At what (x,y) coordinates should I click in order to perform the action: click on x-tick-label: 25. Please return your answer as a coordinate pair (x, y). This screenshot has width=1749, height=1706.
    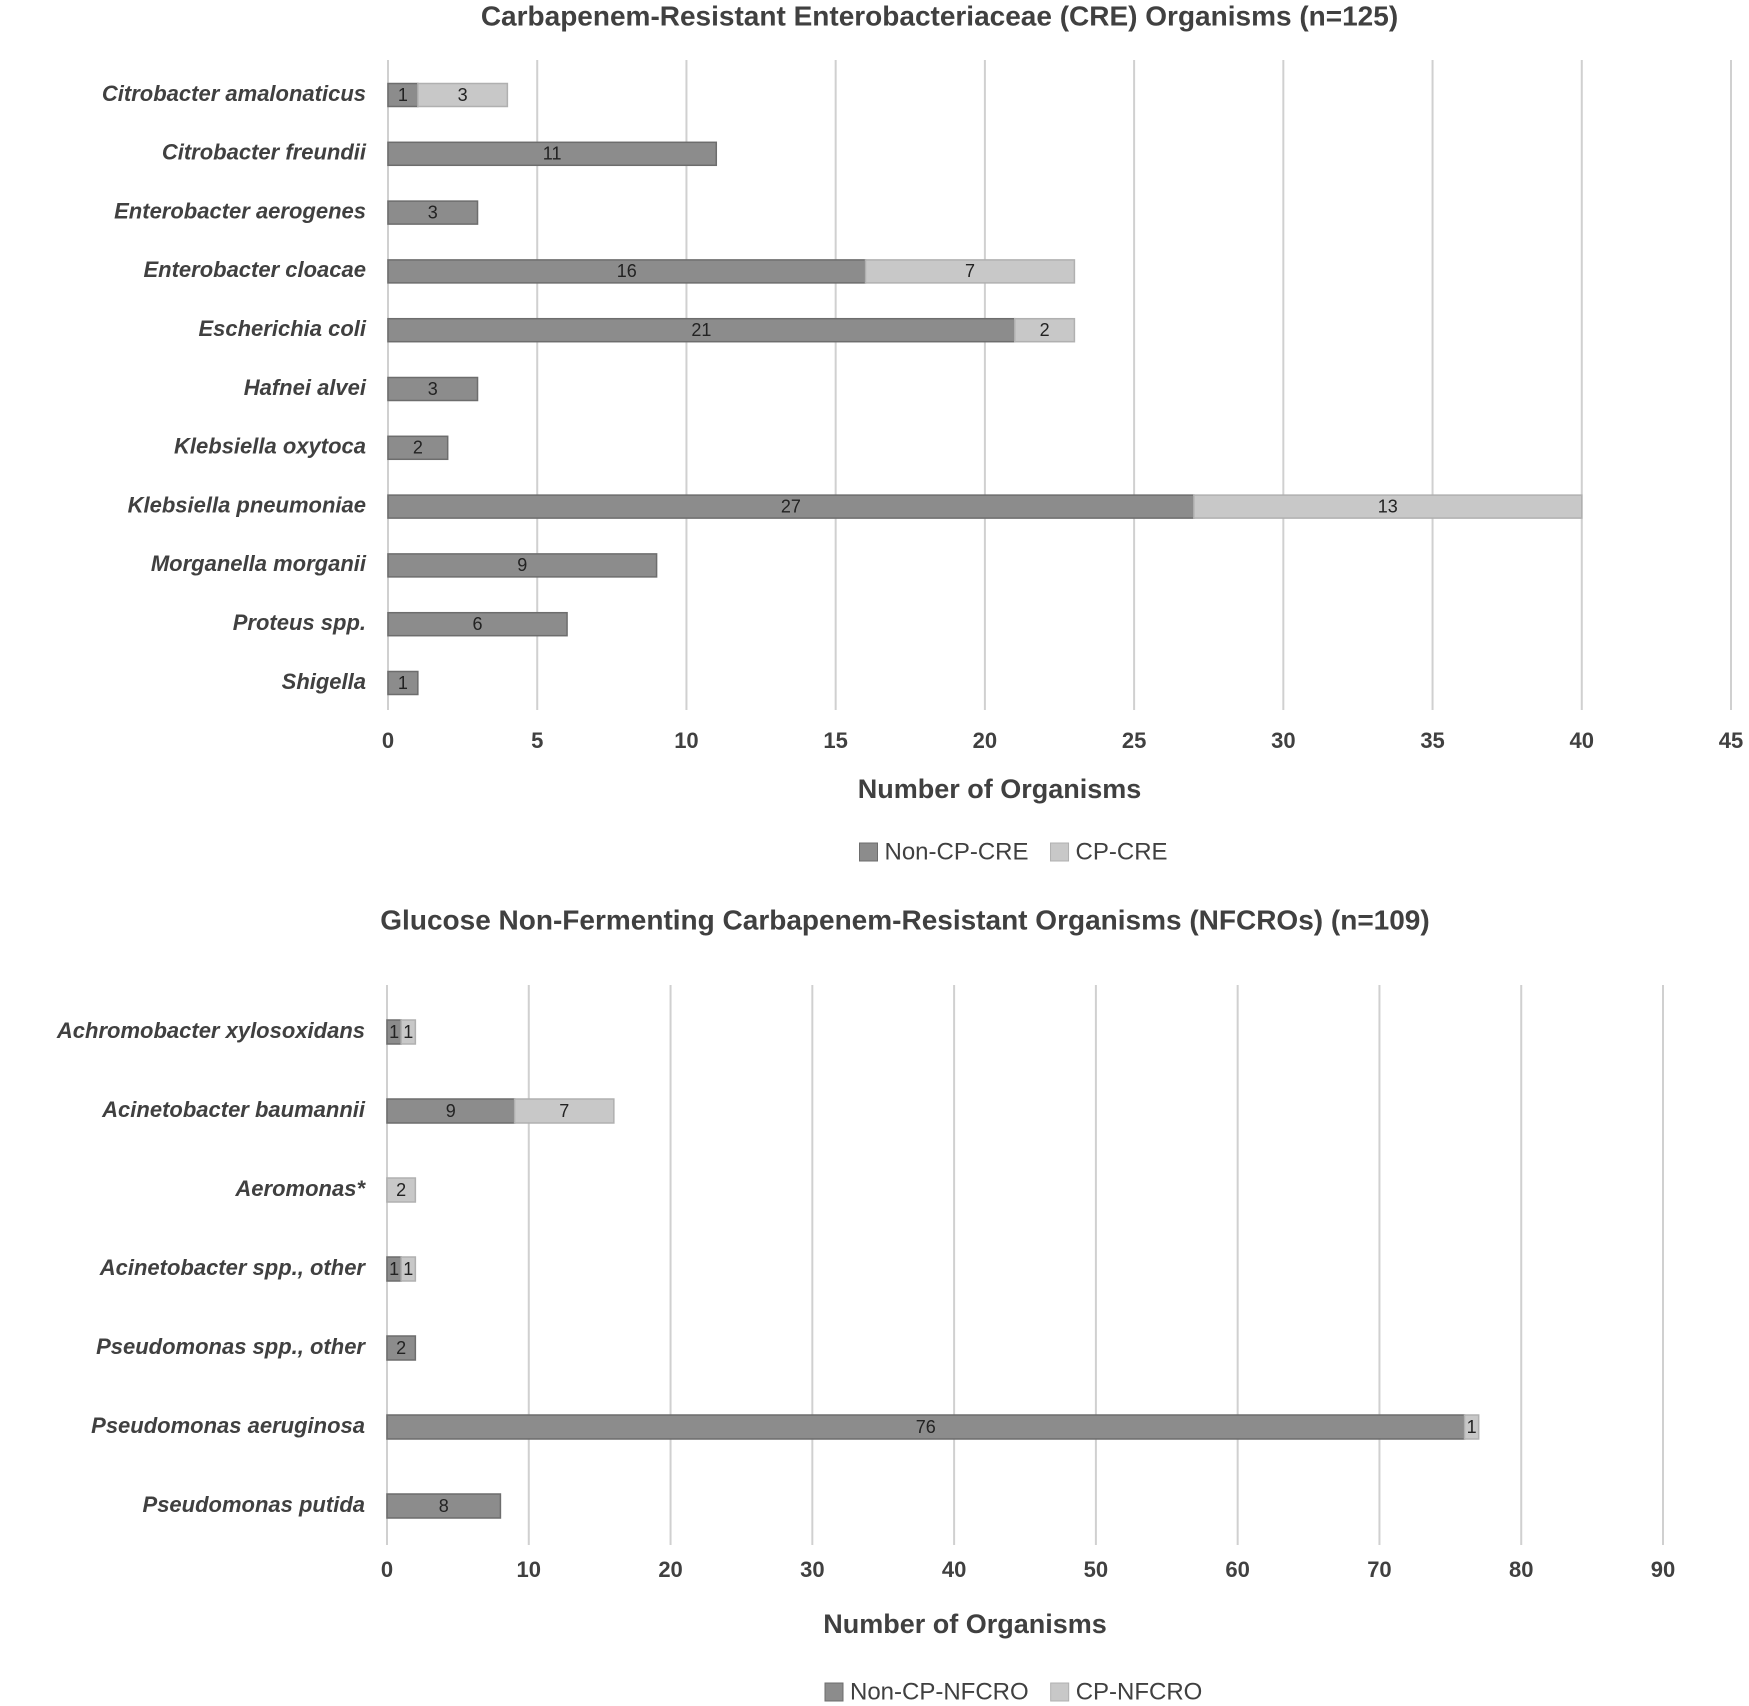
    Looking at the image, I should click on (1134, 740).